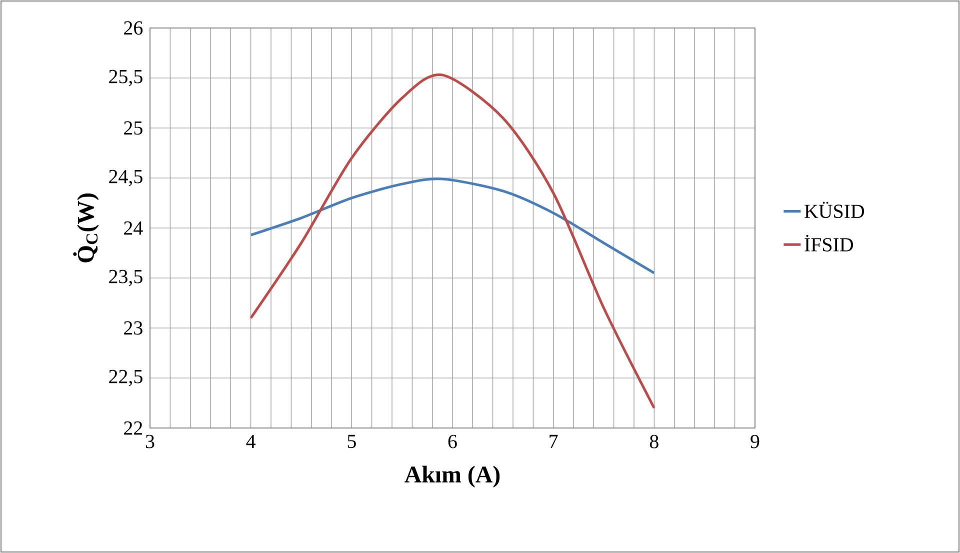 This screenshot has height=553, width=960. Describe the element at coordinates (453, 226) in the screenshot. I see `line-series` at that location.